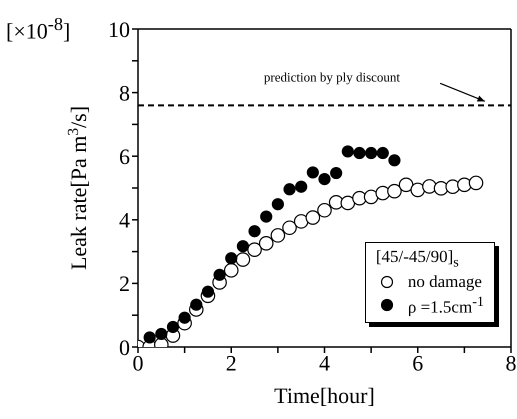 The width and height of the screenshot is (517, 419). I want to click on legend-label: ρ =1.5cm$^{-1}$, so click(446, 305).